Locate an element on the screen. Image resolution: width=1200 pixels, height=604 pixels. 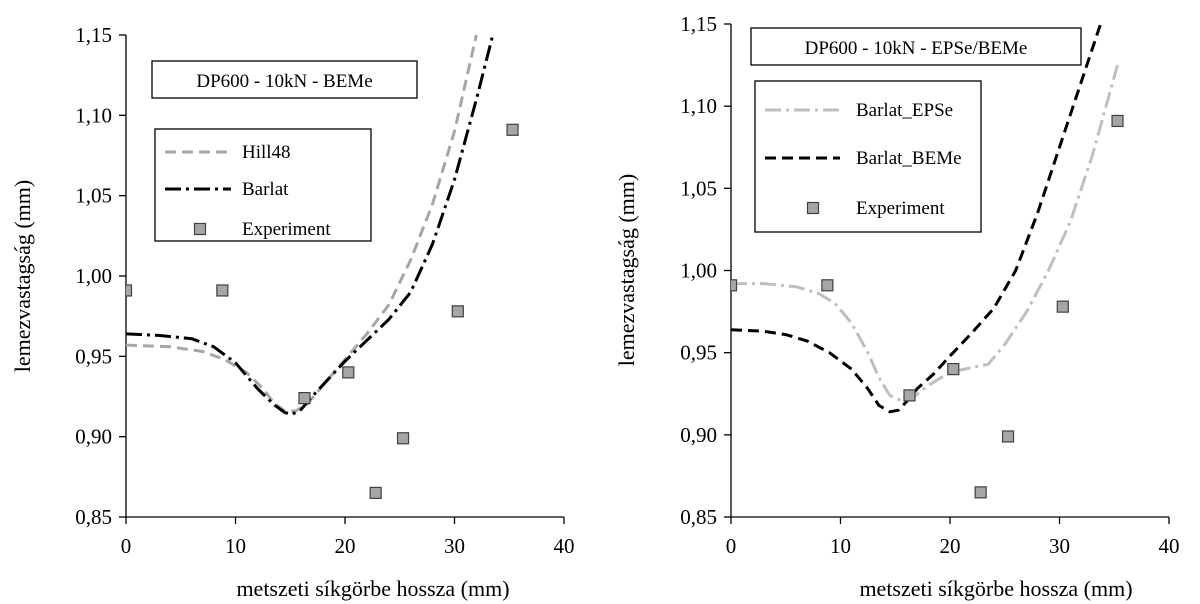
legend-label: Barlat_BEMe is located at coordinates (909, 158).